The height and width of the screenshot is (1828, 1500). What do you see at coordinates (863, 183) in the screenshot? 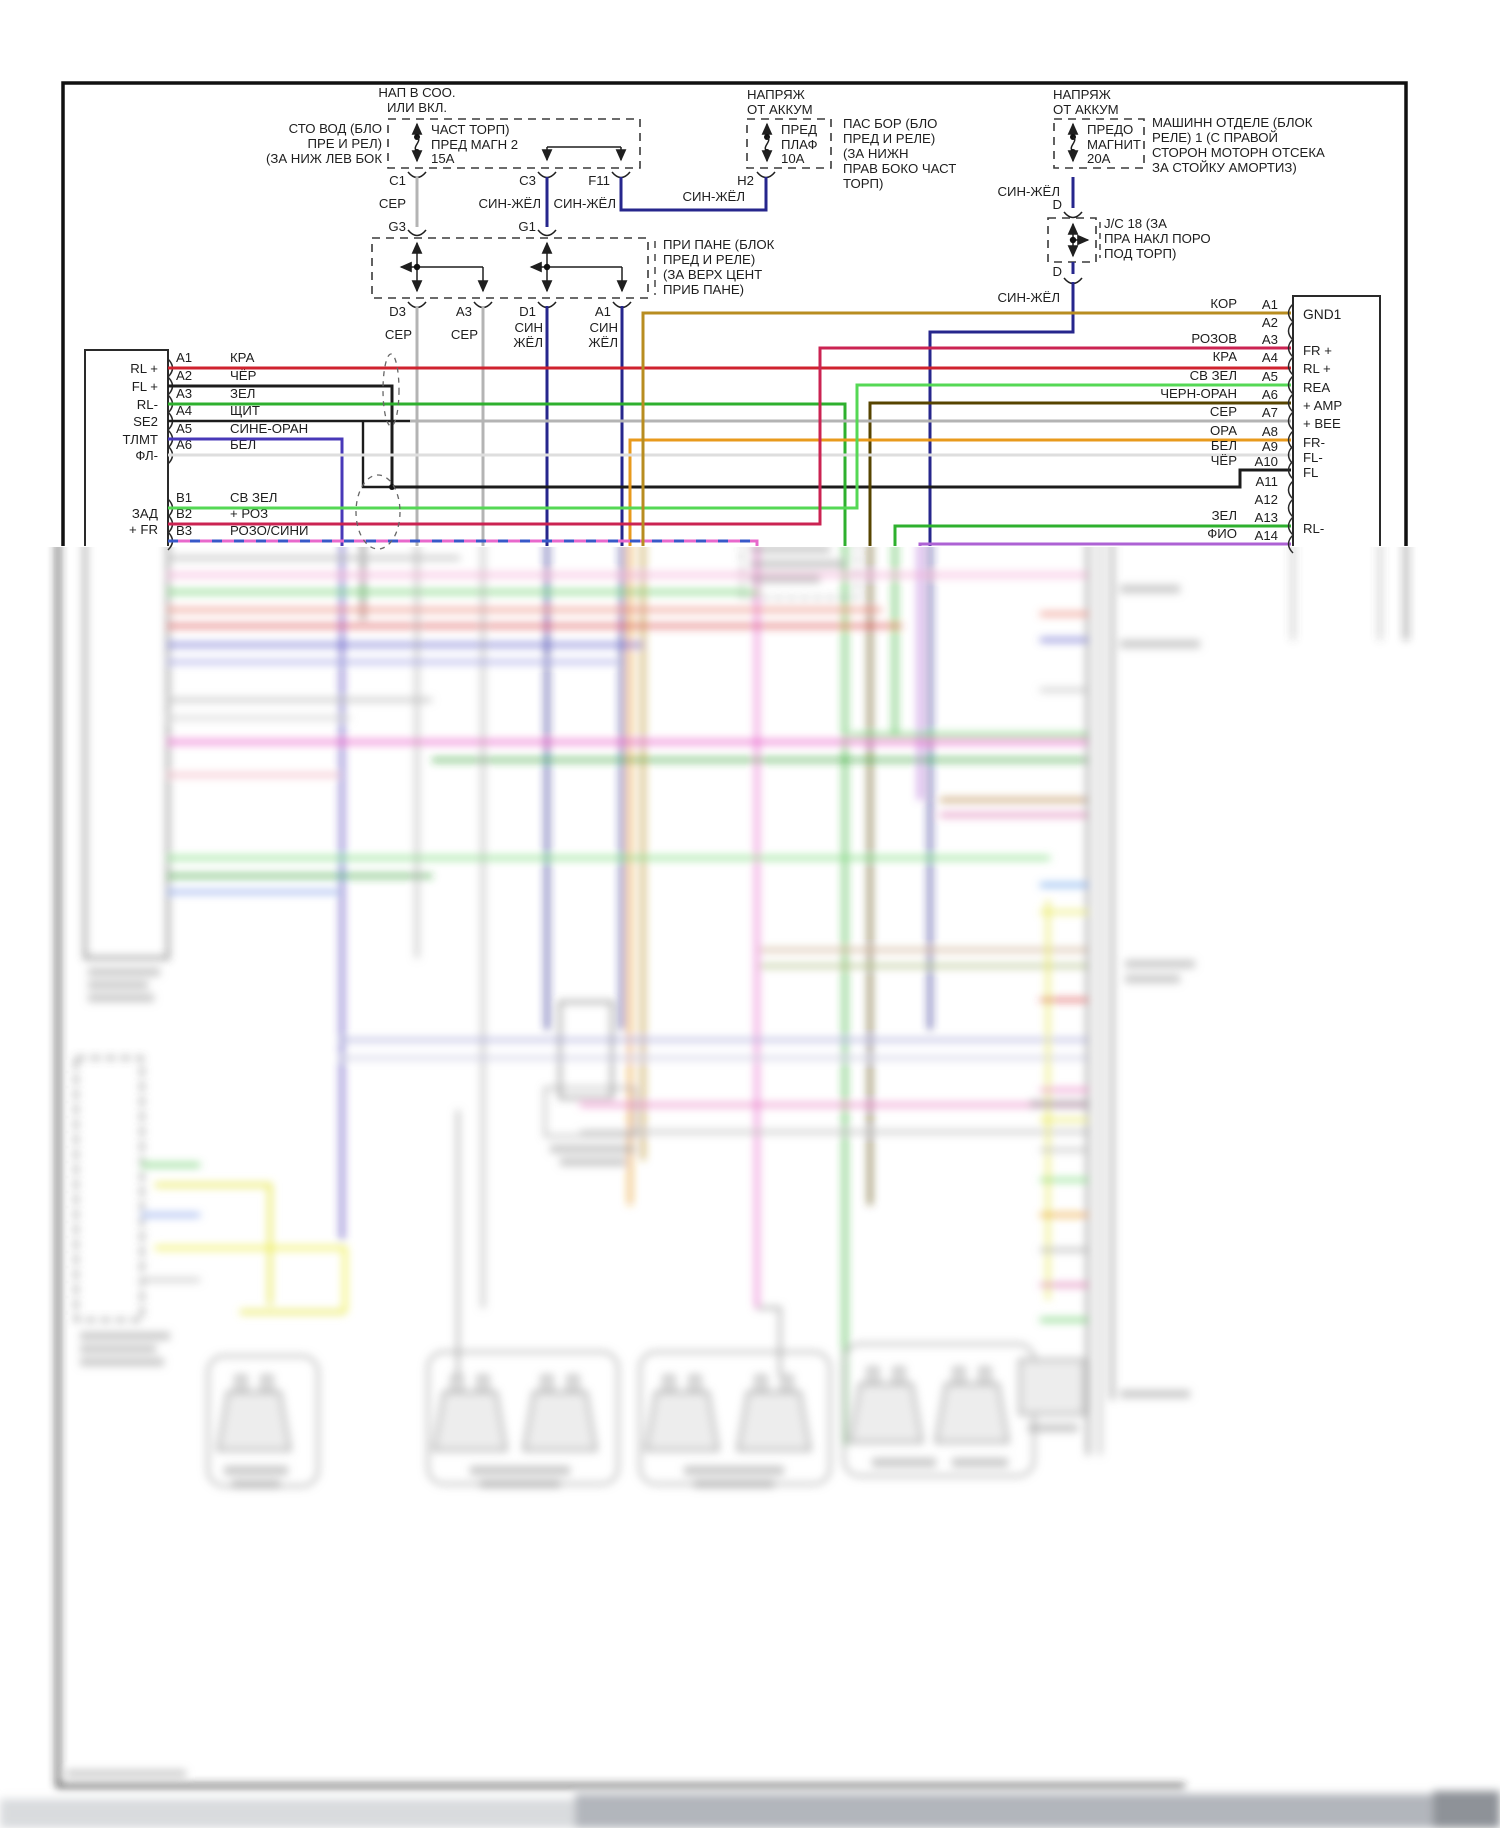
I see `location-label: ТОРП)` at bounding box center [863, 183].